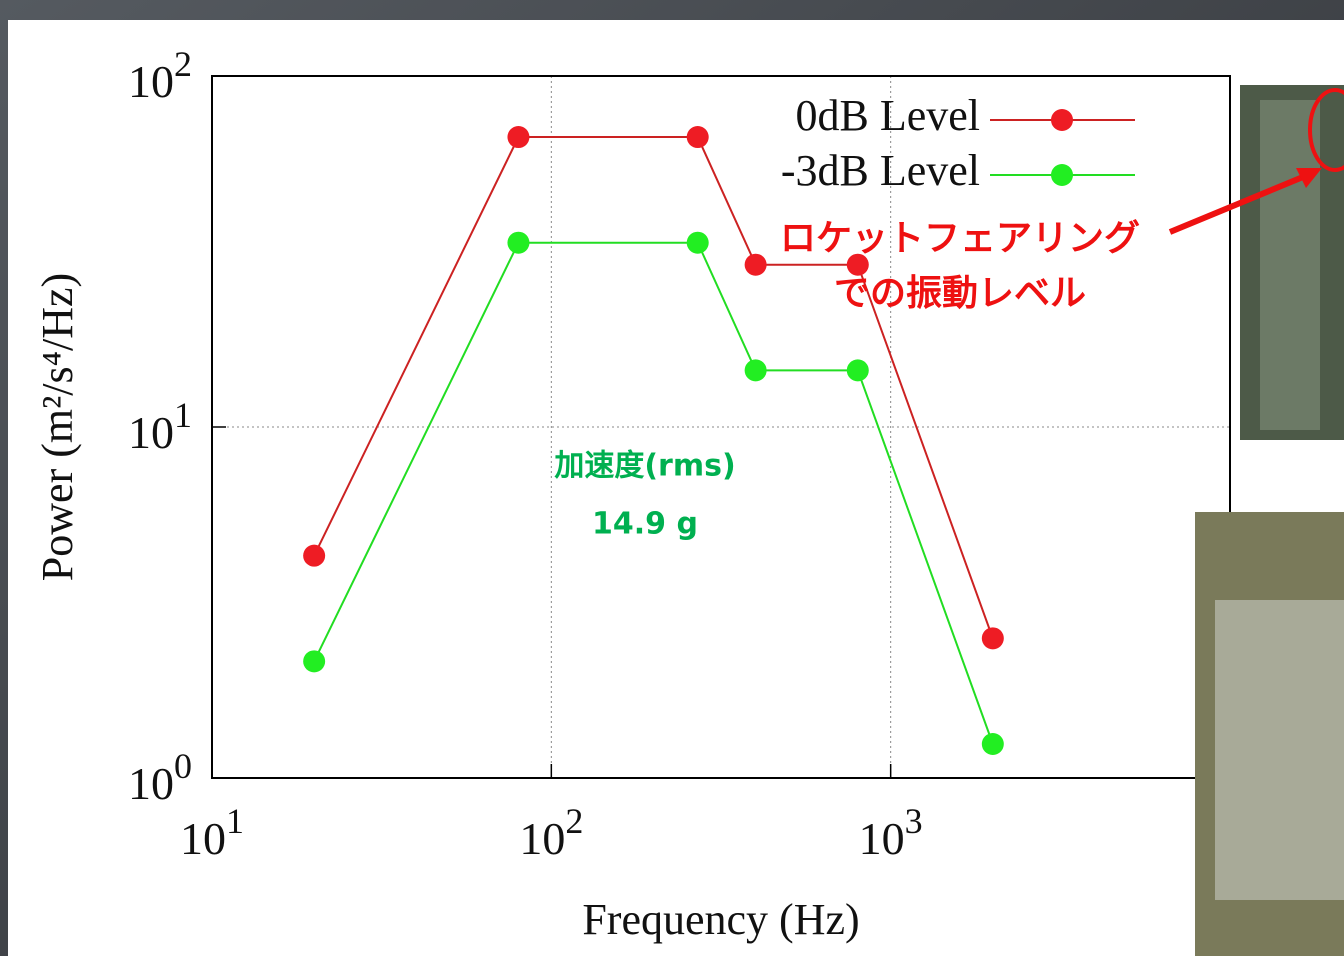 The image size is (1344, 956). Describe the element at coordinates (645, 524) in the screenshot. I see `annotation: 14.9 g` at that location.